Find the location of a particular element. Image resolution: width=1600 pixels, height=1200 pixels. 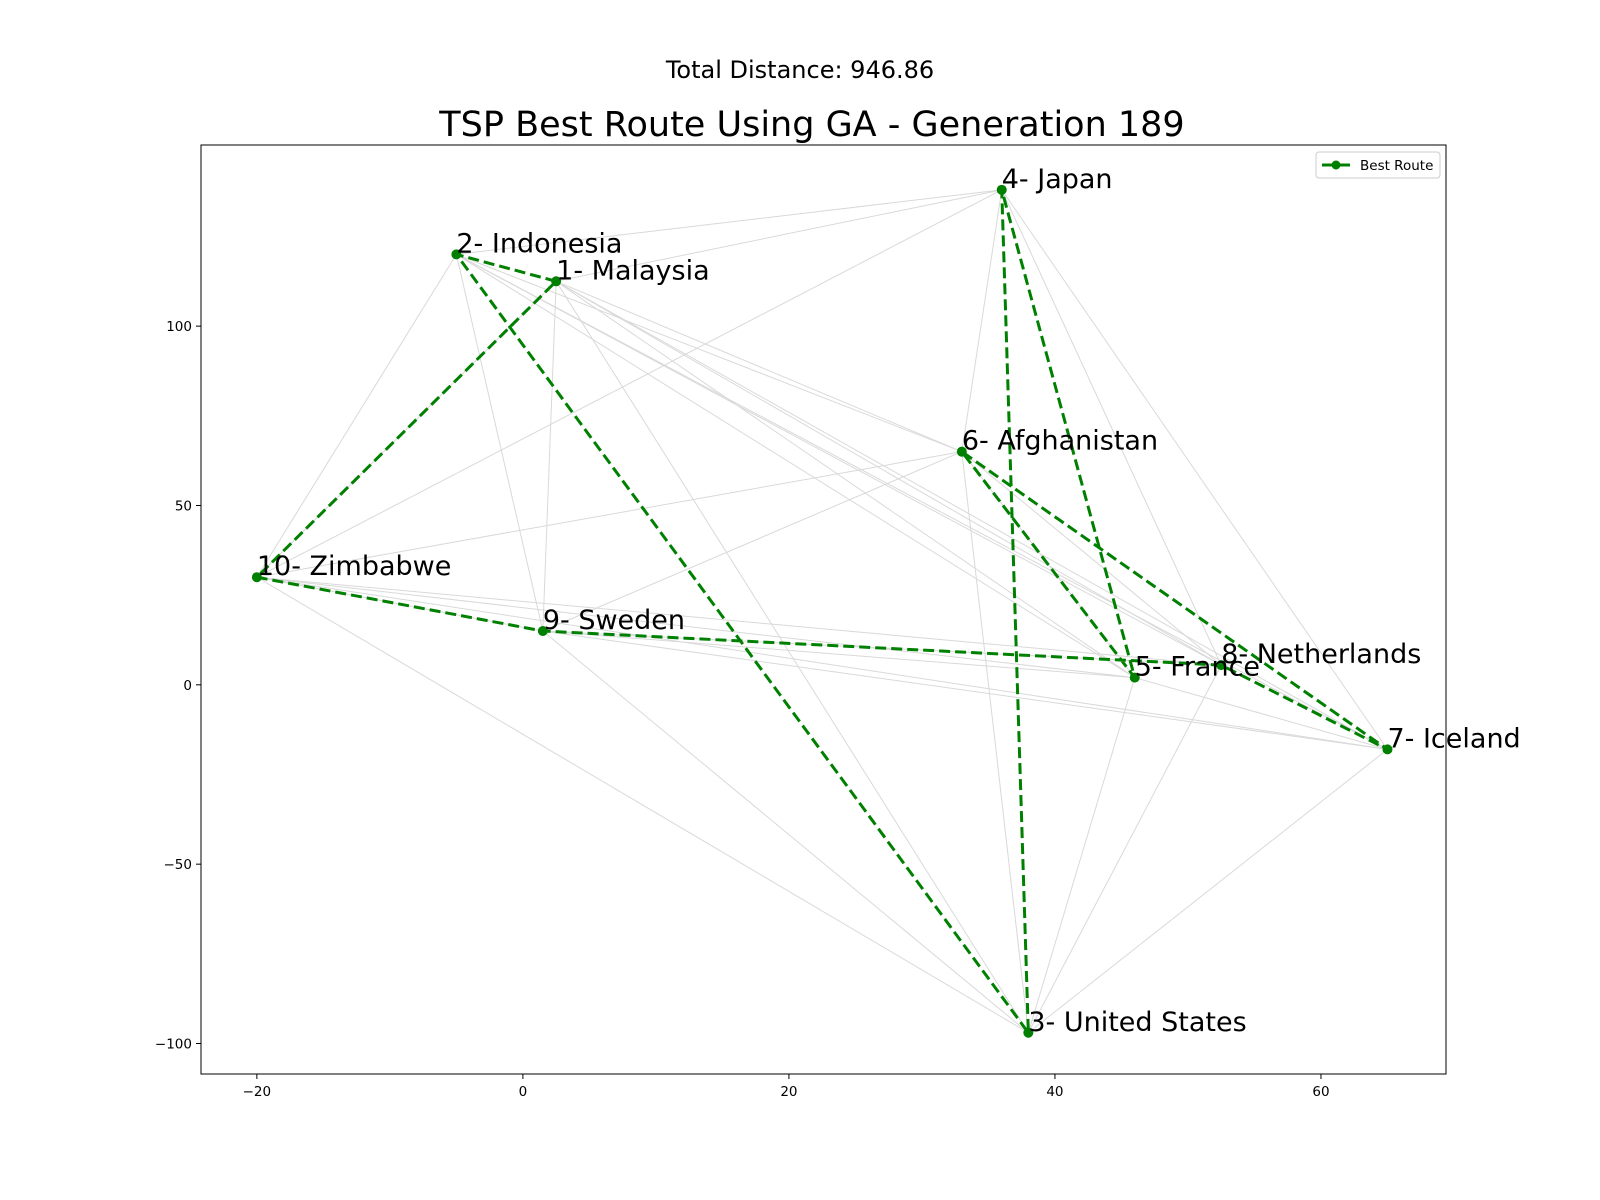

x-tick-label: 40 is located at coordinates (1054, 1092).